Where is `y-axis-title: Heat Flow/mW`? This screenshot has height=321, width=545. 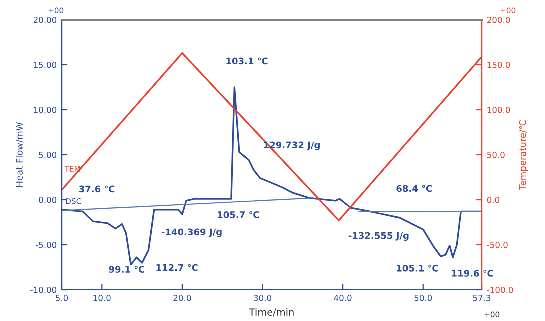 y-axis-title: Heat Flow/mW is located at coordinates (20, 154).